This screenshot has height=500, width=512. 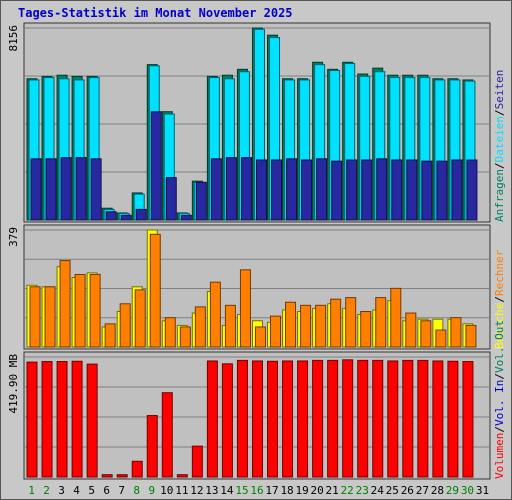 What do you see at coordinates (136, 490) in the screenshot?
I see `x-tick-label-day-8: 8` at bounding box center [136, 490].